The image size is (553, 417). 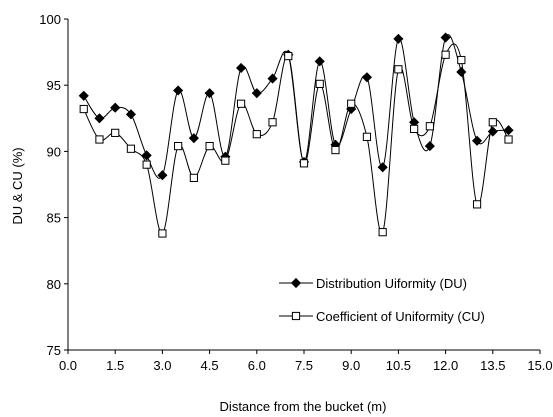 What do you see at coordinates (54, 151) in the screenshot?
I see `y-tick-label: 90` at bounding box center [54, 151].